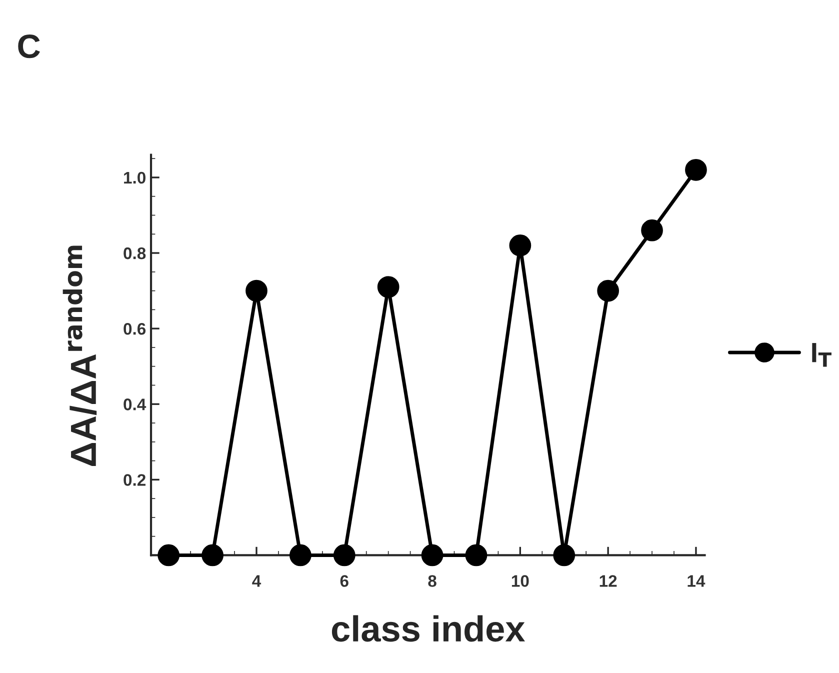 This screenshot has width=839, height=673. What do you see at coordinates (135, 178) in the screenshot?
I see `y-tick-label: 1.0` at bounding box center [135, 178].